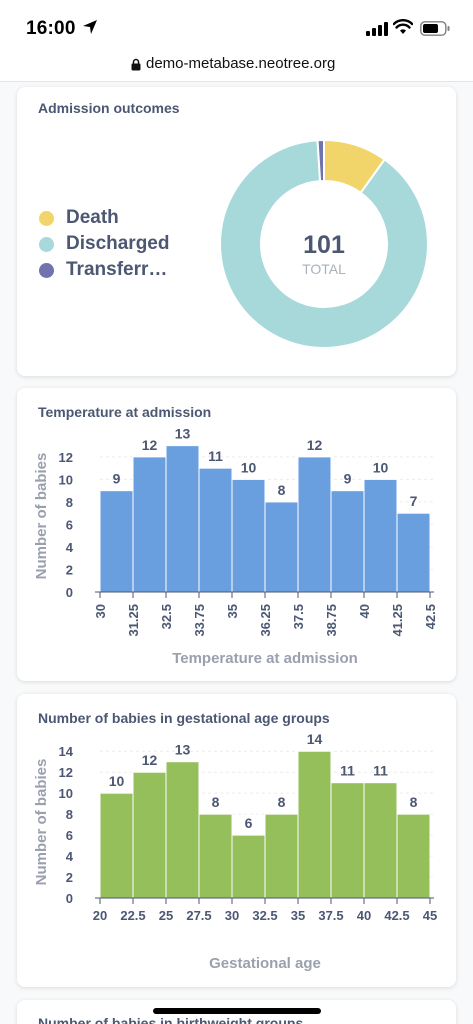 This screenshot has width=473, height=1024. I want to click on x-tick-label: 22.5, so click(132, 915).